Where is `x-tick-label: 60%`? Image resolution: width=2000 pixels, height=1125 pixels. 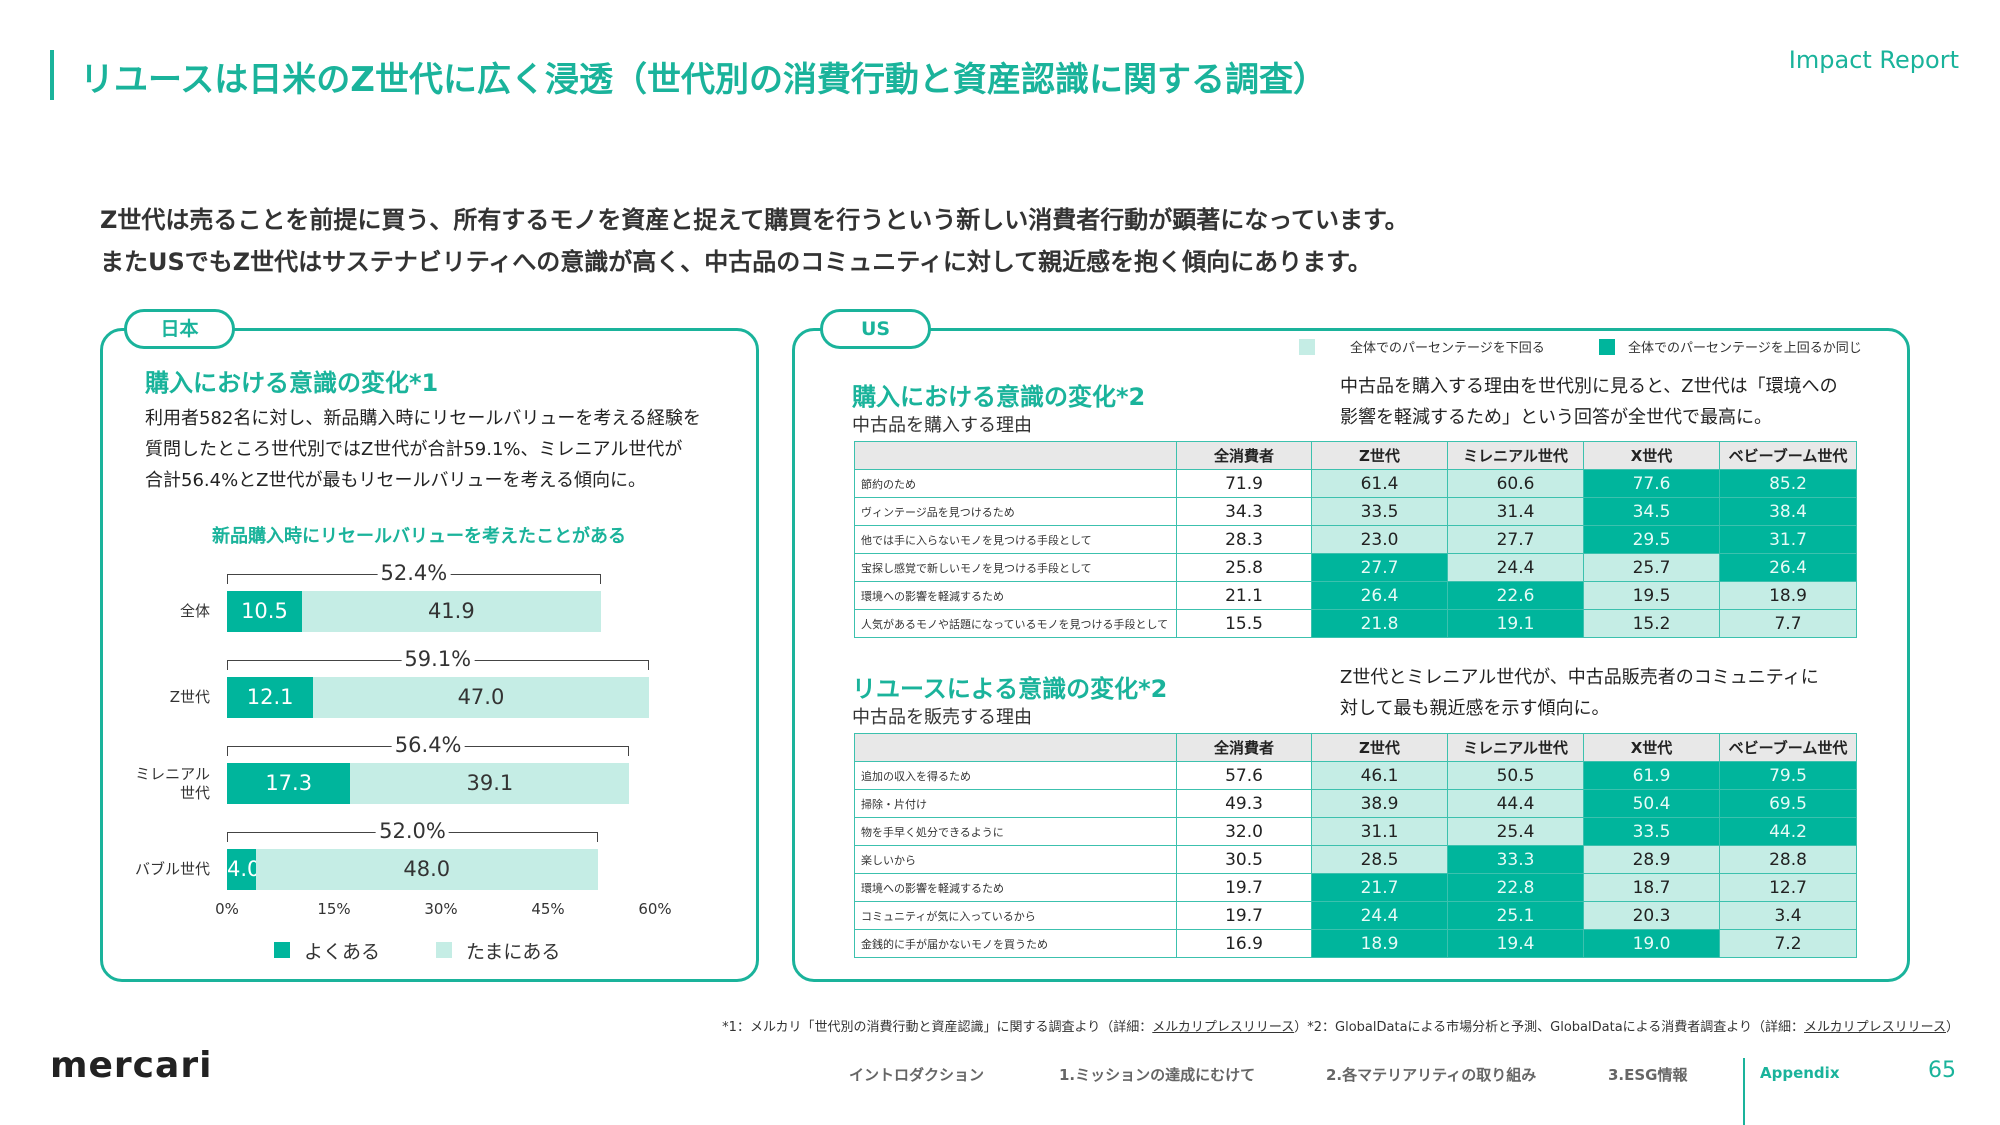
x-tick-label: 60% is located at coordinates (655, 909).